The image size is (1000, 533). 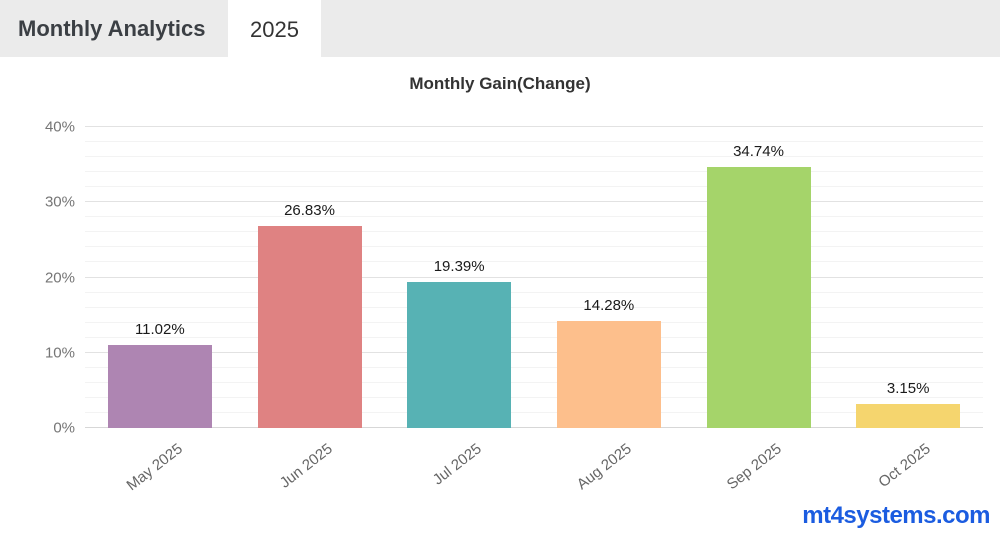 I want to click on x-axis-tick-label: May 2025, so click(x=154, y=467).